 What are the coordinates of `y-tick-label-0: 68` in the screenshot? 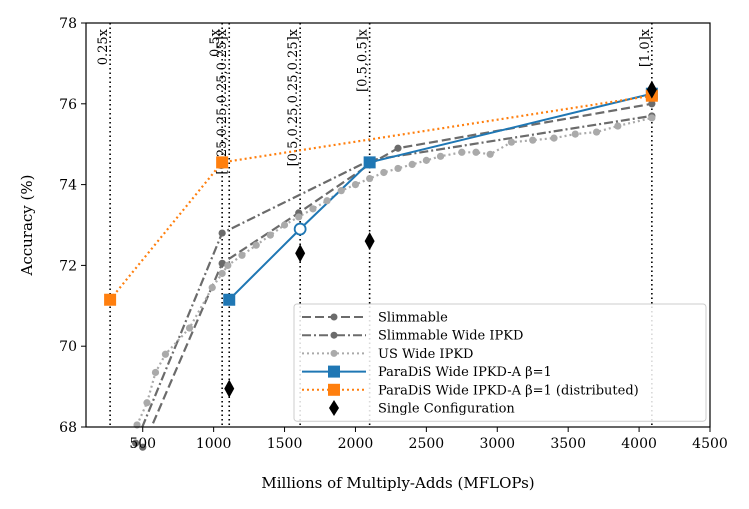 It's located at (68, 428).